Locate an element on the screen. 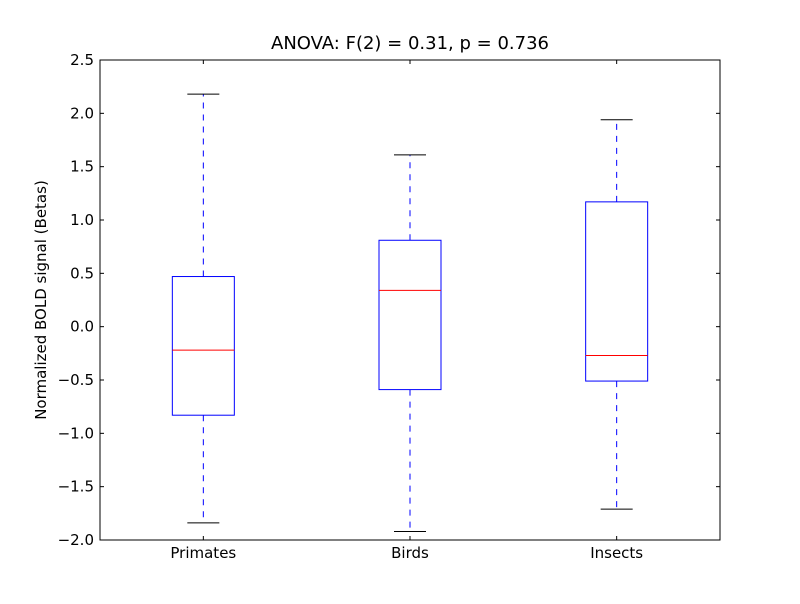  y-tick-label: 2.0 is located at coordinates (82, 113).